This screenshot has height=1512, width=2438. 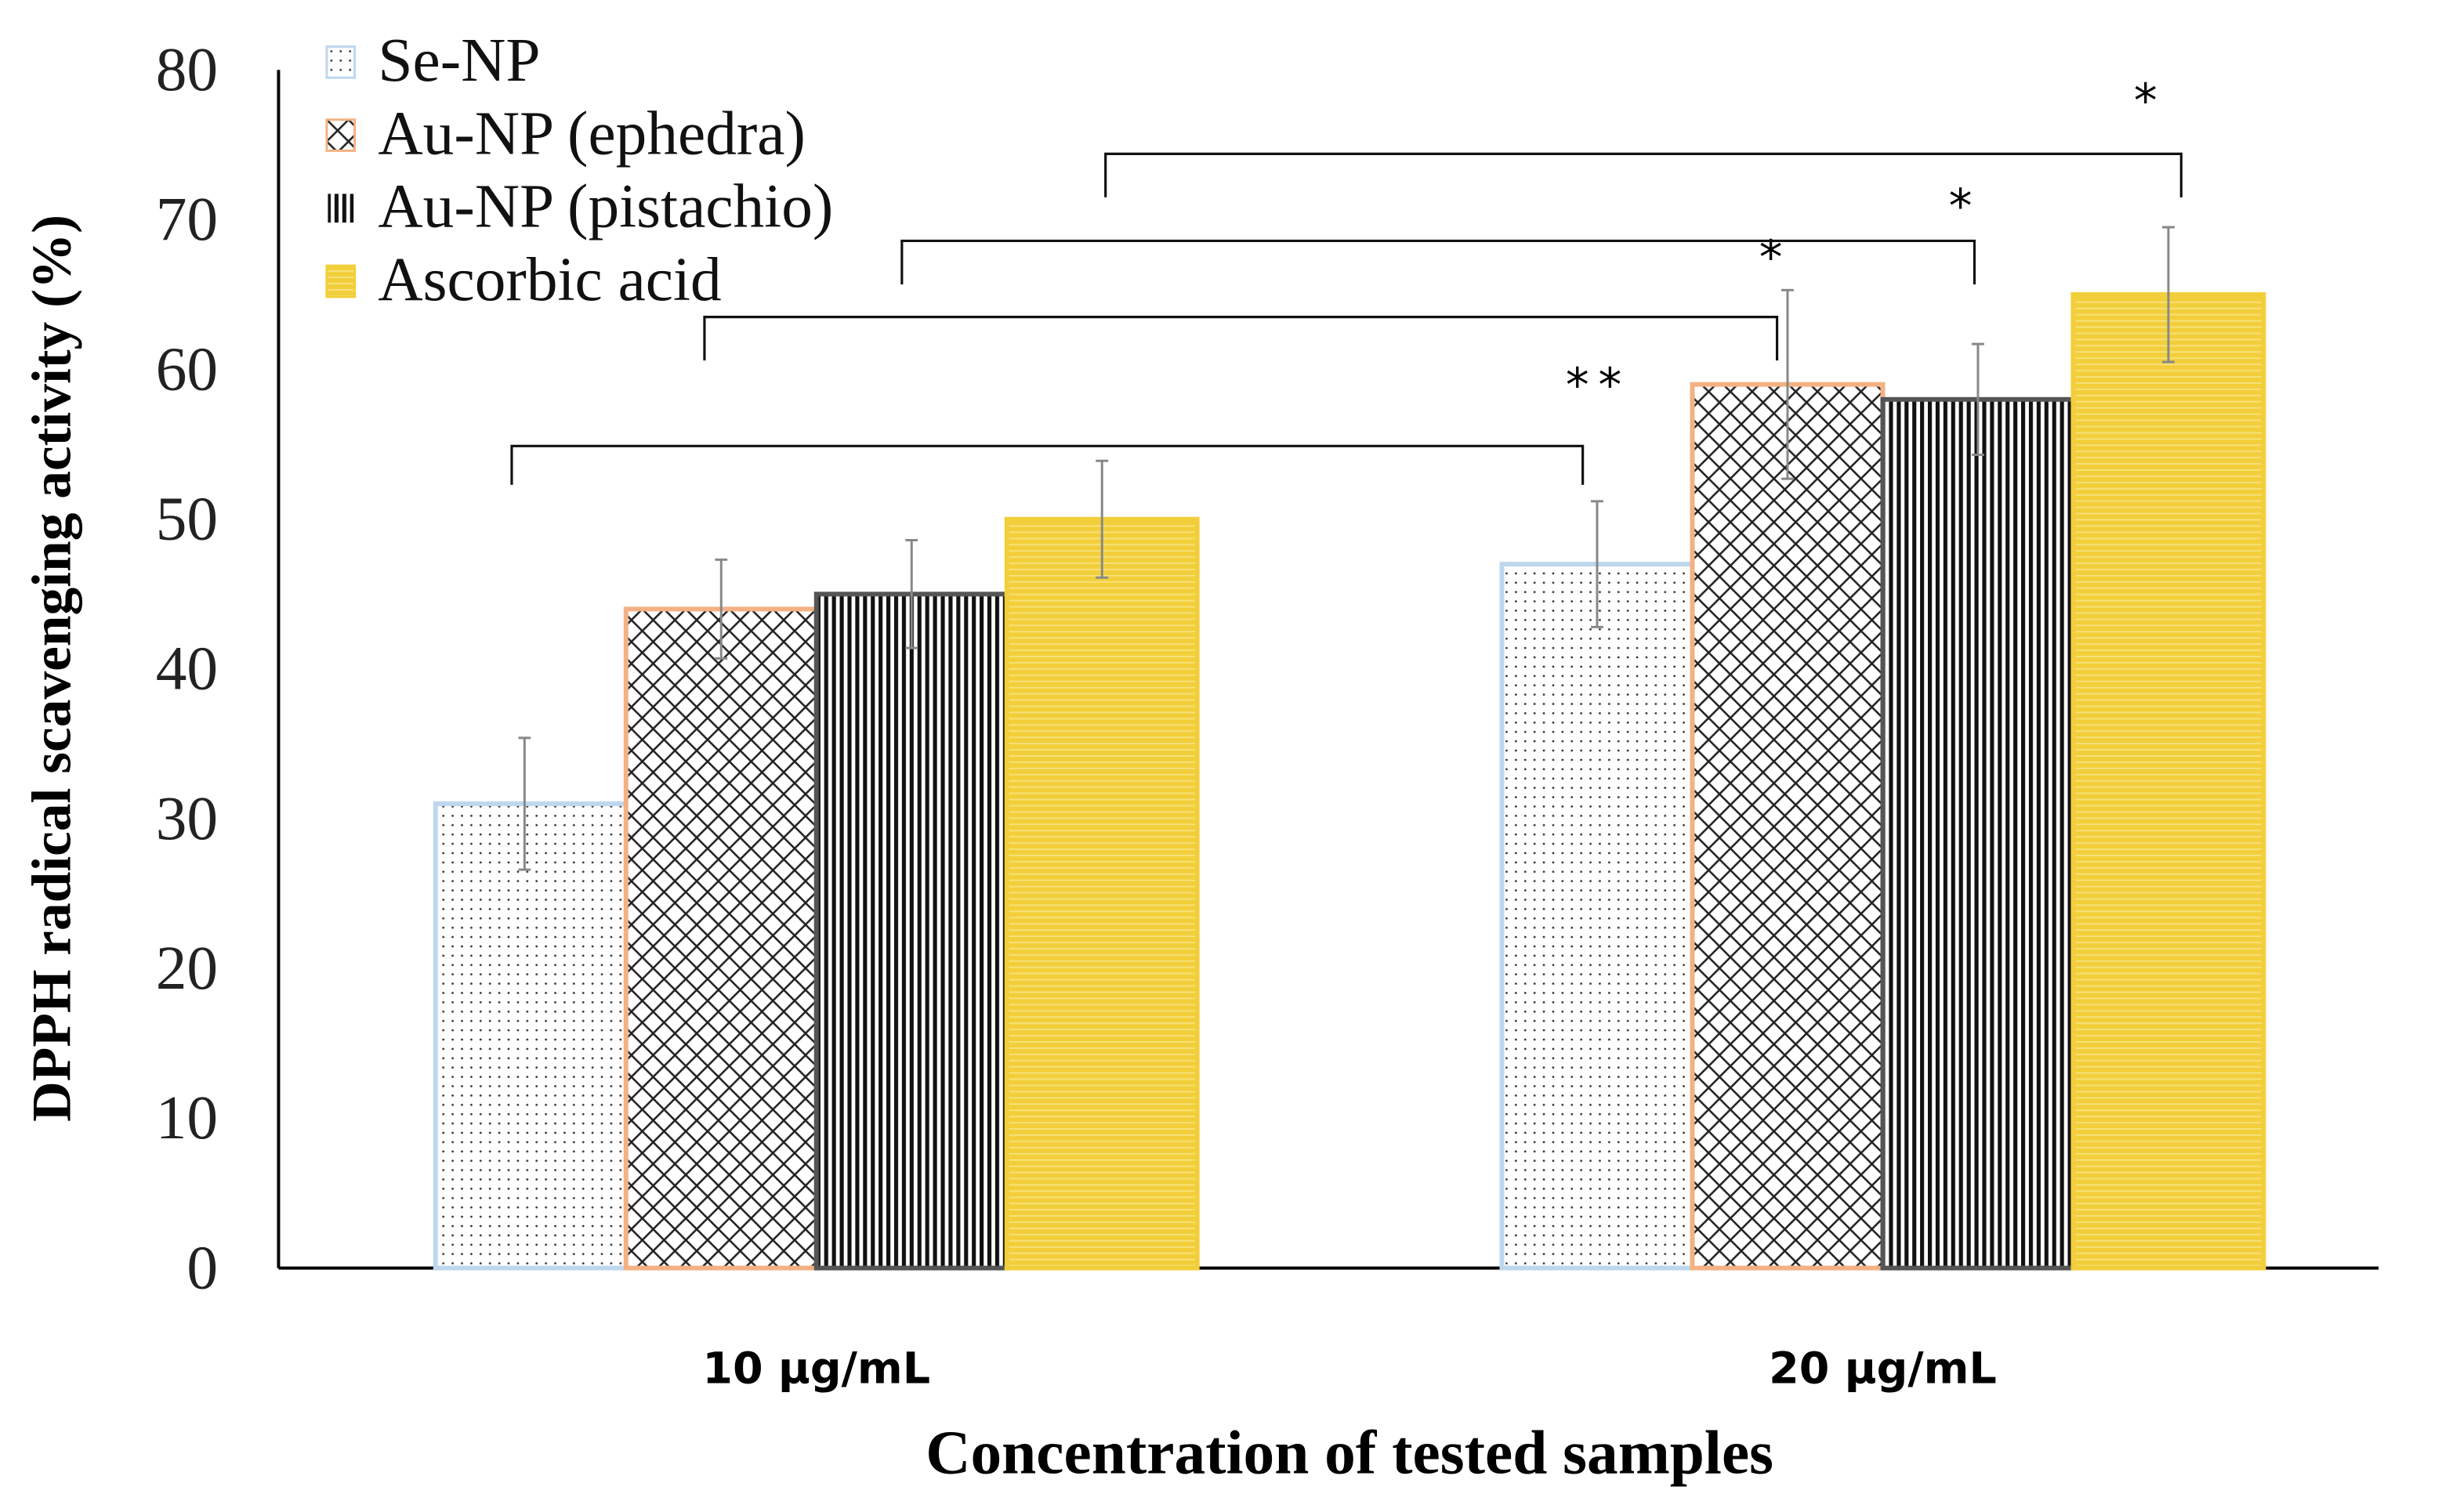 What do you see at coordinates (187, 819) in the screenshot?
I see `y-tick-label: 30` at bounding box center [187, 819].